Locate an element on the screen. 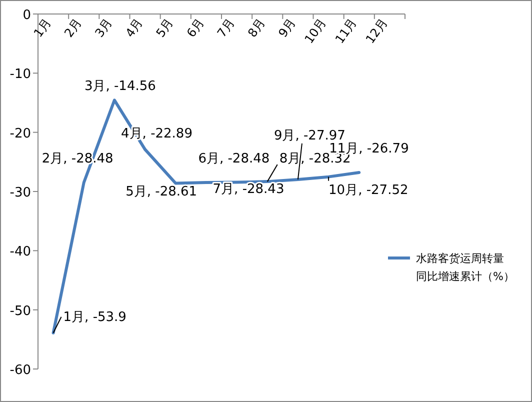 The height and width of the screenshot is (402, 532). data-label: 3月, -14.56 is located at coordinates (120, 86).